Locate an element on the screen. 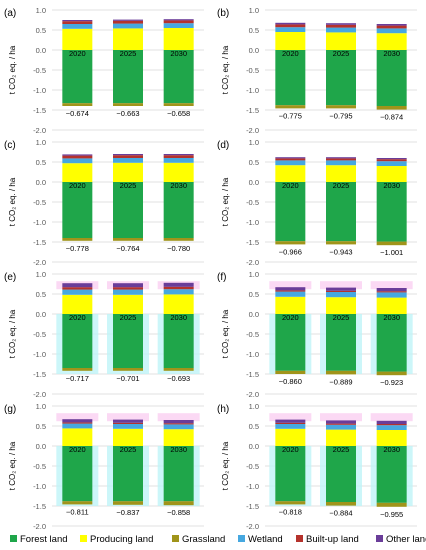 The image size is (426, 550). net-value-label: −0.658 is located at coordinates (178, 113).